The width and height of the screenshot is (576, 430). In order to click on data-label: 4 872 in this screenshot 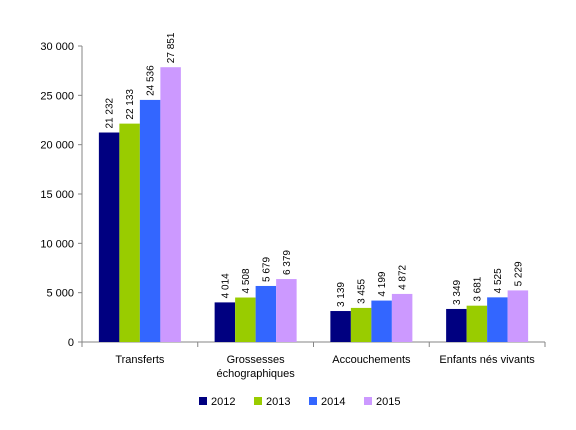, I will do `click(403, 276)`.